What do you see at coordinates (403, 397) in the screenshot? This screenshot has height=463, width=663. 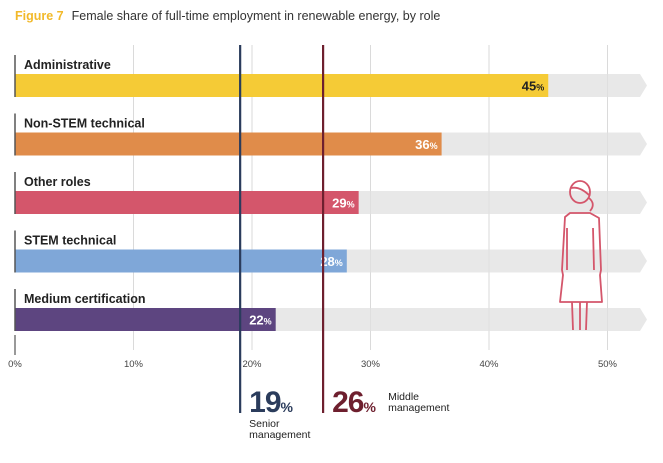 I see `reference-caption: Middle` at bounding box center [403, 397].